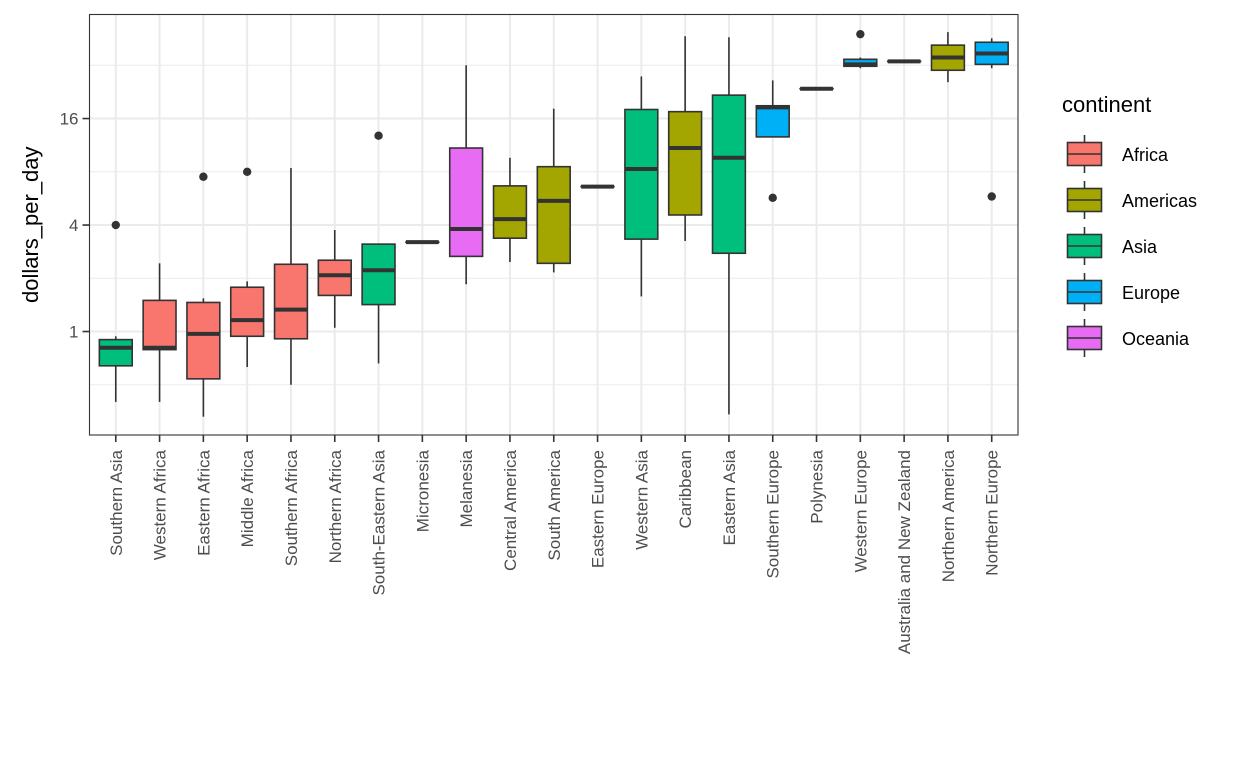 Image resolution: width=1248 pixels, height=768 pixels. What do you see at coordinates (247, 267) in the screenshot?
I see `box-middle-africa` at bounding box center [247, 267].